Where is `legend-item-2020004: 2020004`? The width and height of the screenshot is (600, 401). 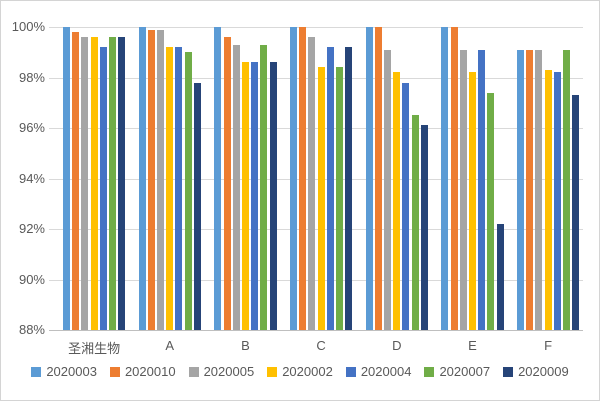
legend-item-2020004: 2020004 is located at coordinates (378, 371).